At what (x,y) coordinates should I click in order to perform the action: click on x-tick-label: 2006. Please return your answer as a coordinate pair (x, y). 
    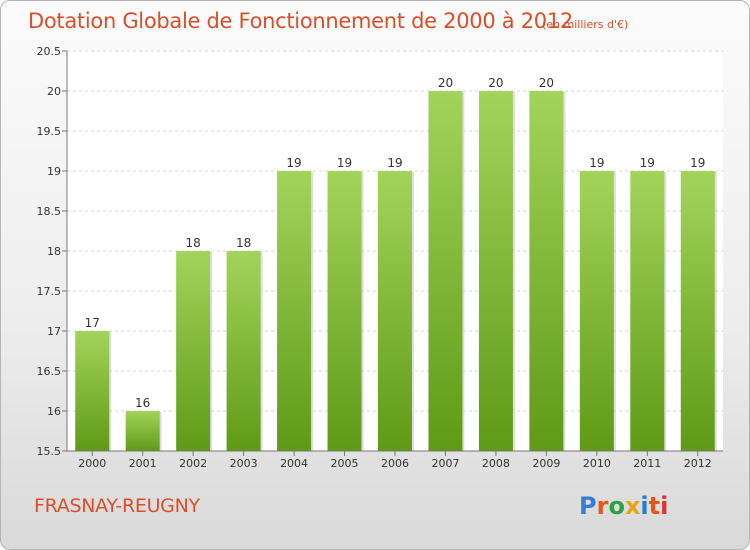
    Looking at the image, I should click on (395, 463).